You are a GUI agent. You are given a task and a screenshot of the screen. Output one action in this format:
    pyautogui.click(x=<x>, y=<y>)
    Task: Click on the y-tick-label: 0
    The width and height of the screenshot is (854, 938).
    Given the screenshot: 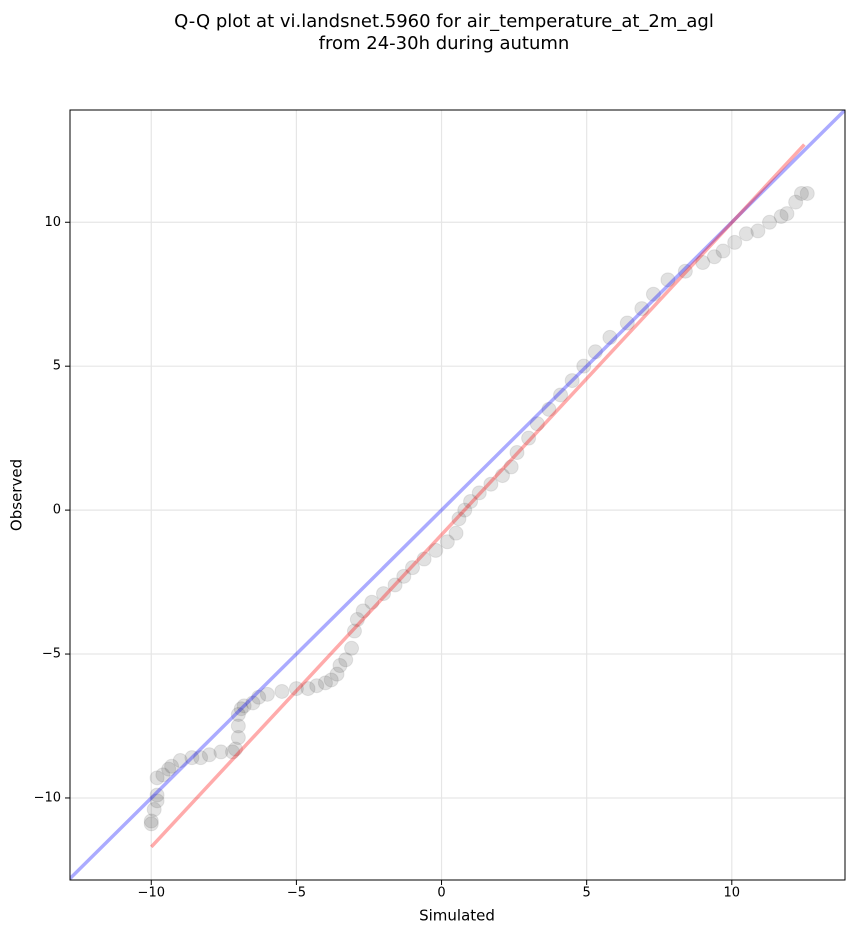 What is the action you would take?
    pyautogui.click(x=57, y=510)
    